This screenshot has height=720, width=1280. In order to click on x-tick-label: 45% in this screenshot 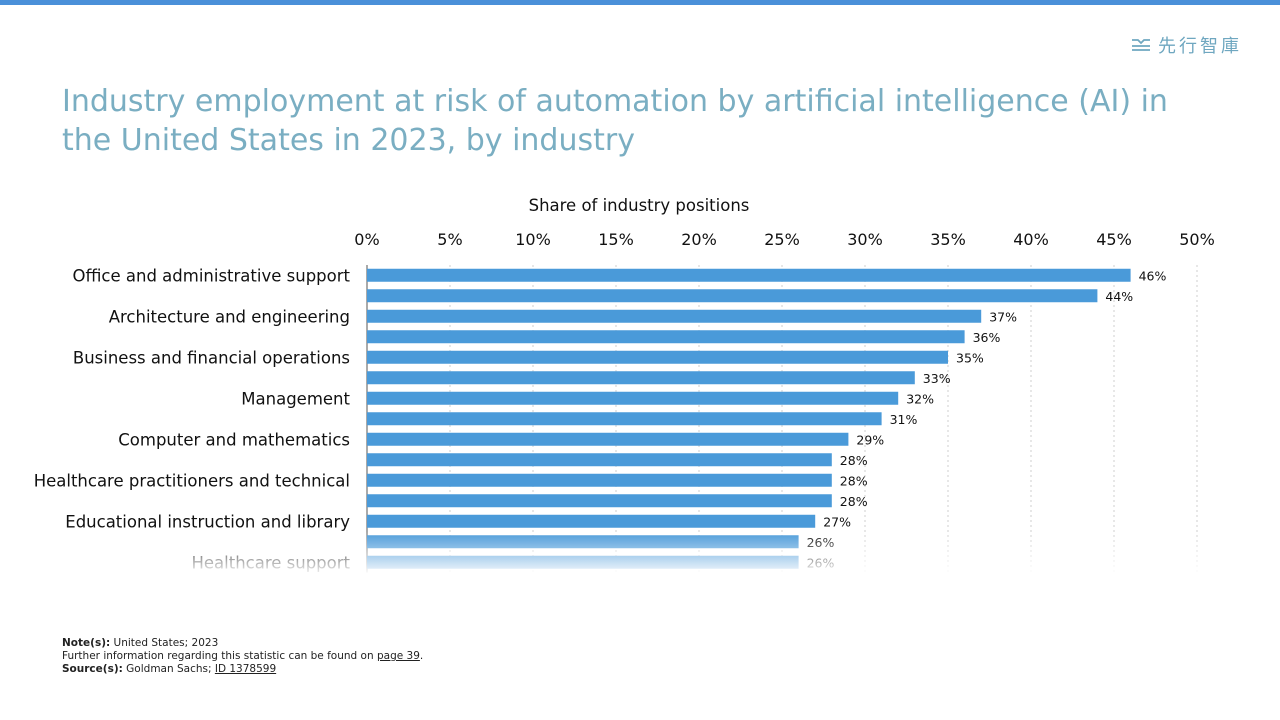, I will do `click(1114, 239)`.